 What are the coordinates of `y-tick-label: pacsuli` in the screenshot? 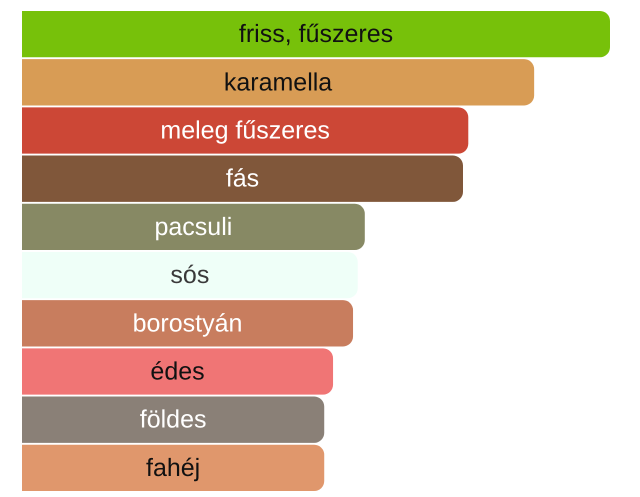 It's located at (193, 226).